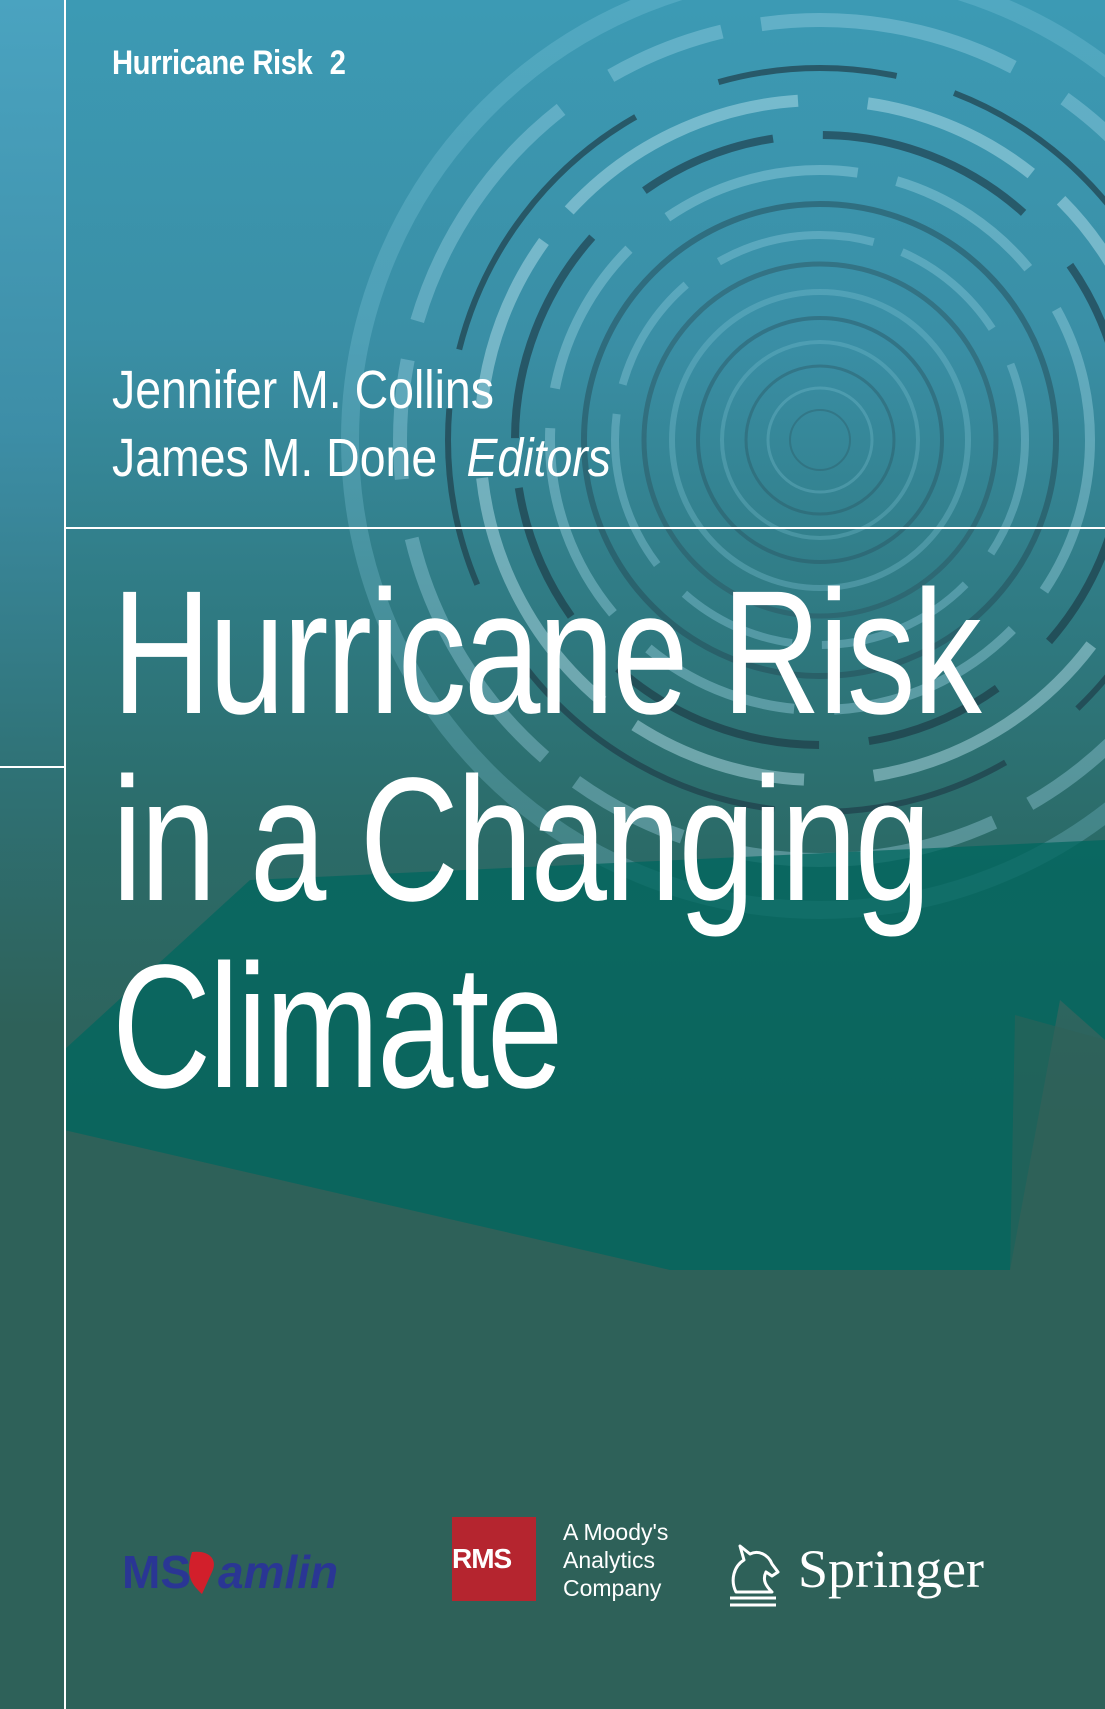  I want to click on editors-block: Jennifer M. Collins James M. Done Editors, so click(361, 424).